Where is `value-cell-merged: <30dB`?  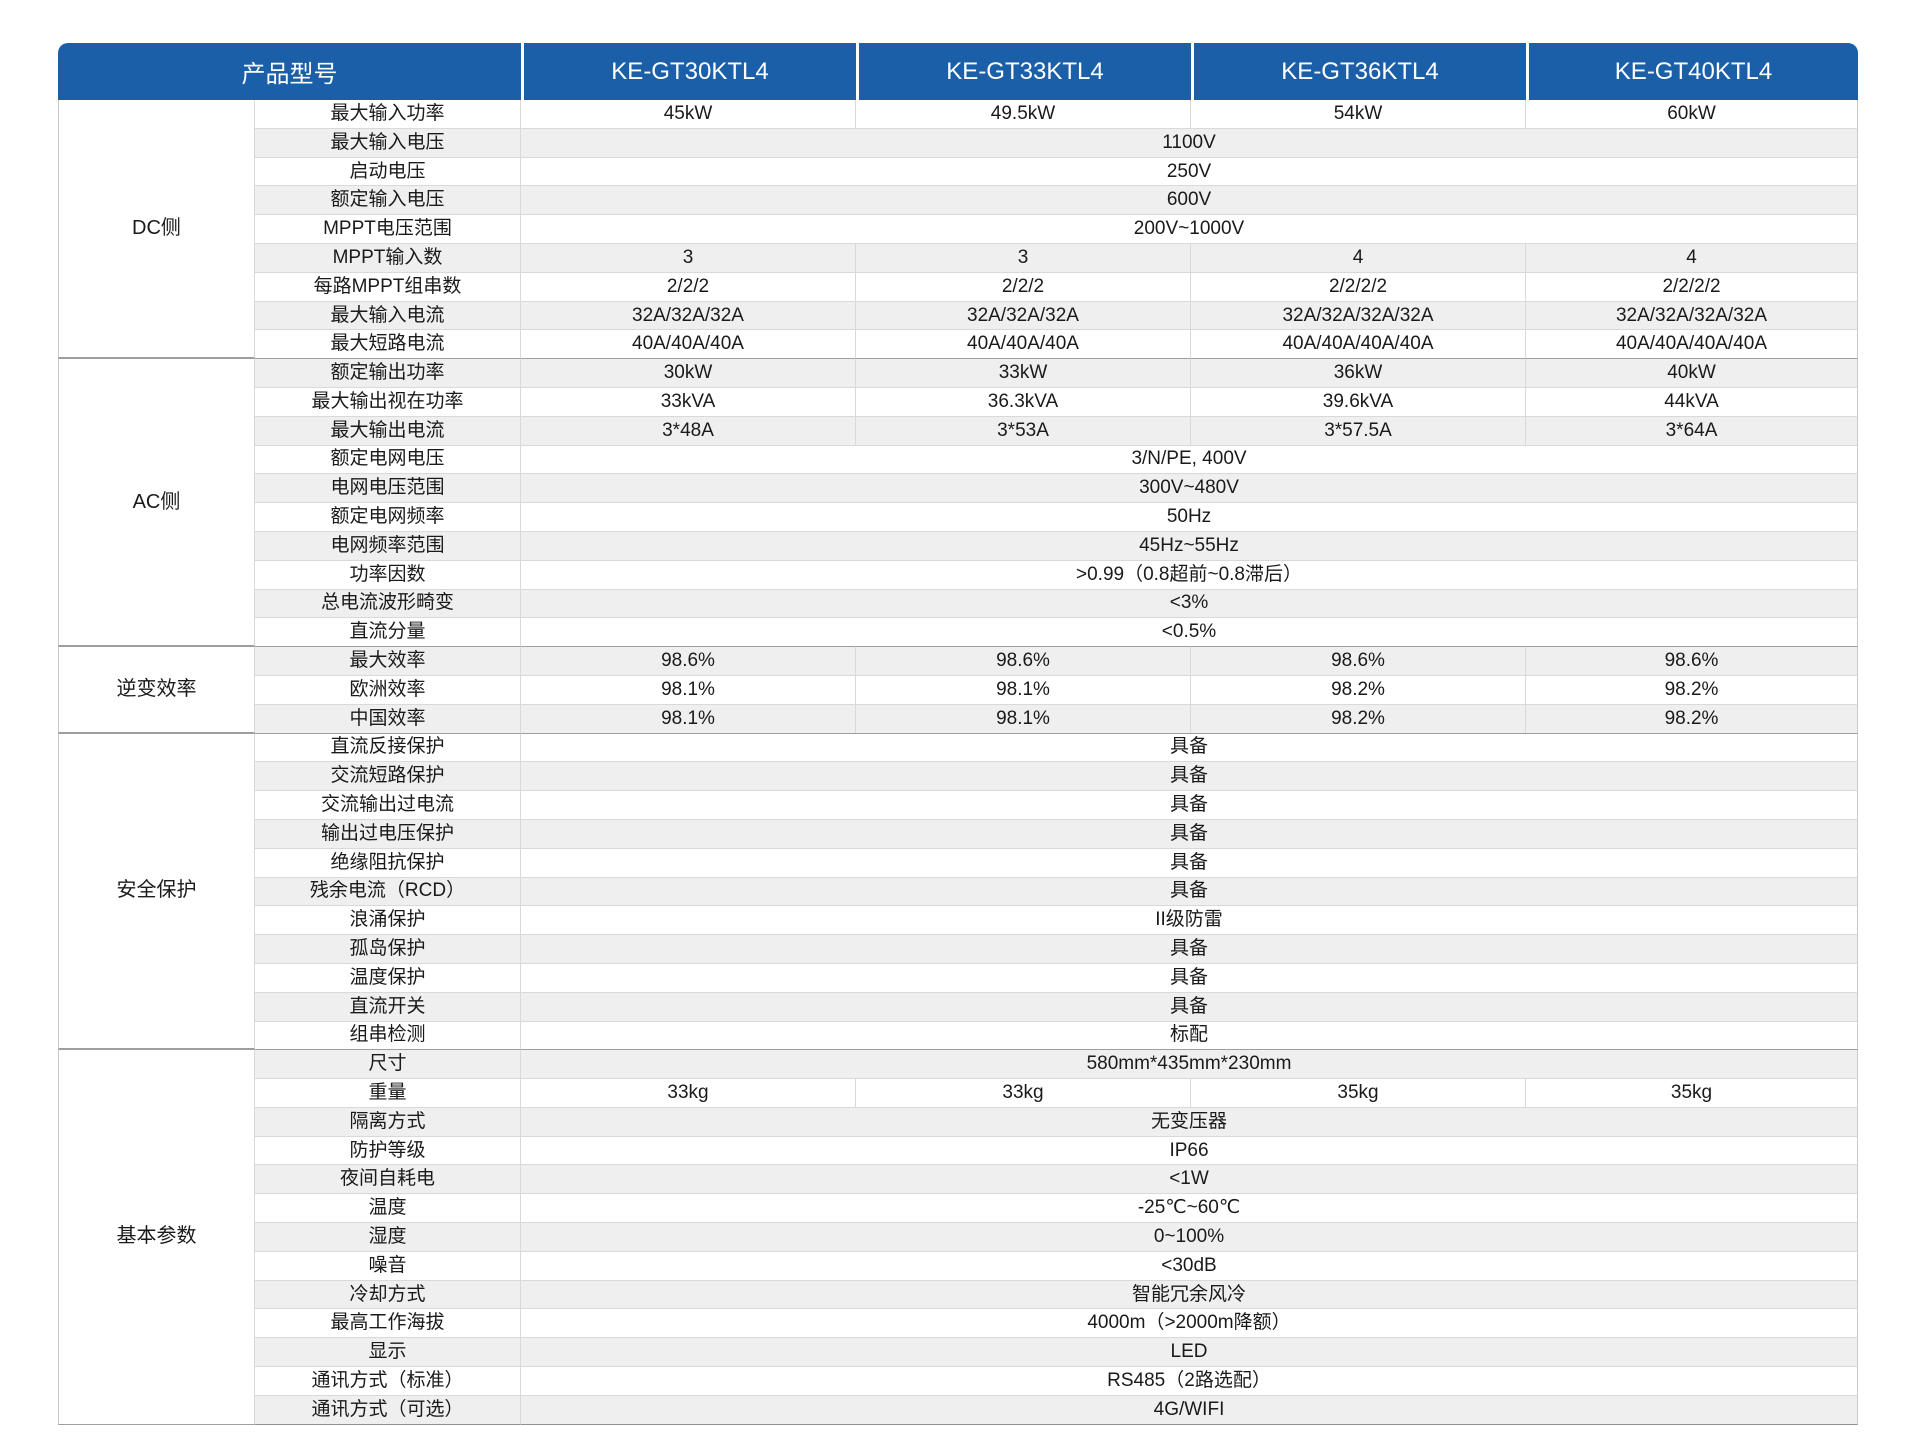
value-cell-merged: <30dB is located at coordinates (1189, 1265).